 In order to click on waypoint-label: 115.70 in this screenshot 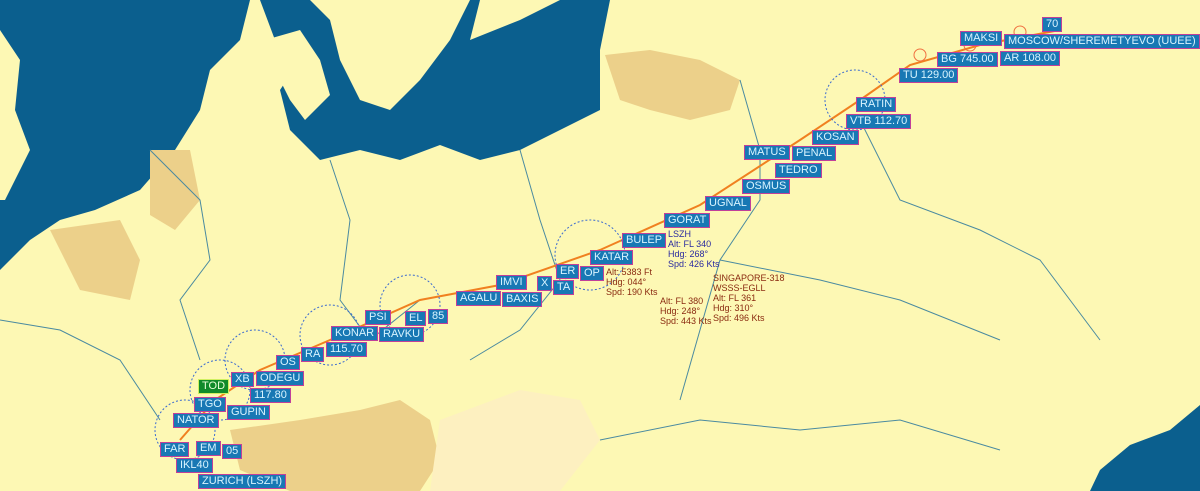, I will do `click(346, 349)`.